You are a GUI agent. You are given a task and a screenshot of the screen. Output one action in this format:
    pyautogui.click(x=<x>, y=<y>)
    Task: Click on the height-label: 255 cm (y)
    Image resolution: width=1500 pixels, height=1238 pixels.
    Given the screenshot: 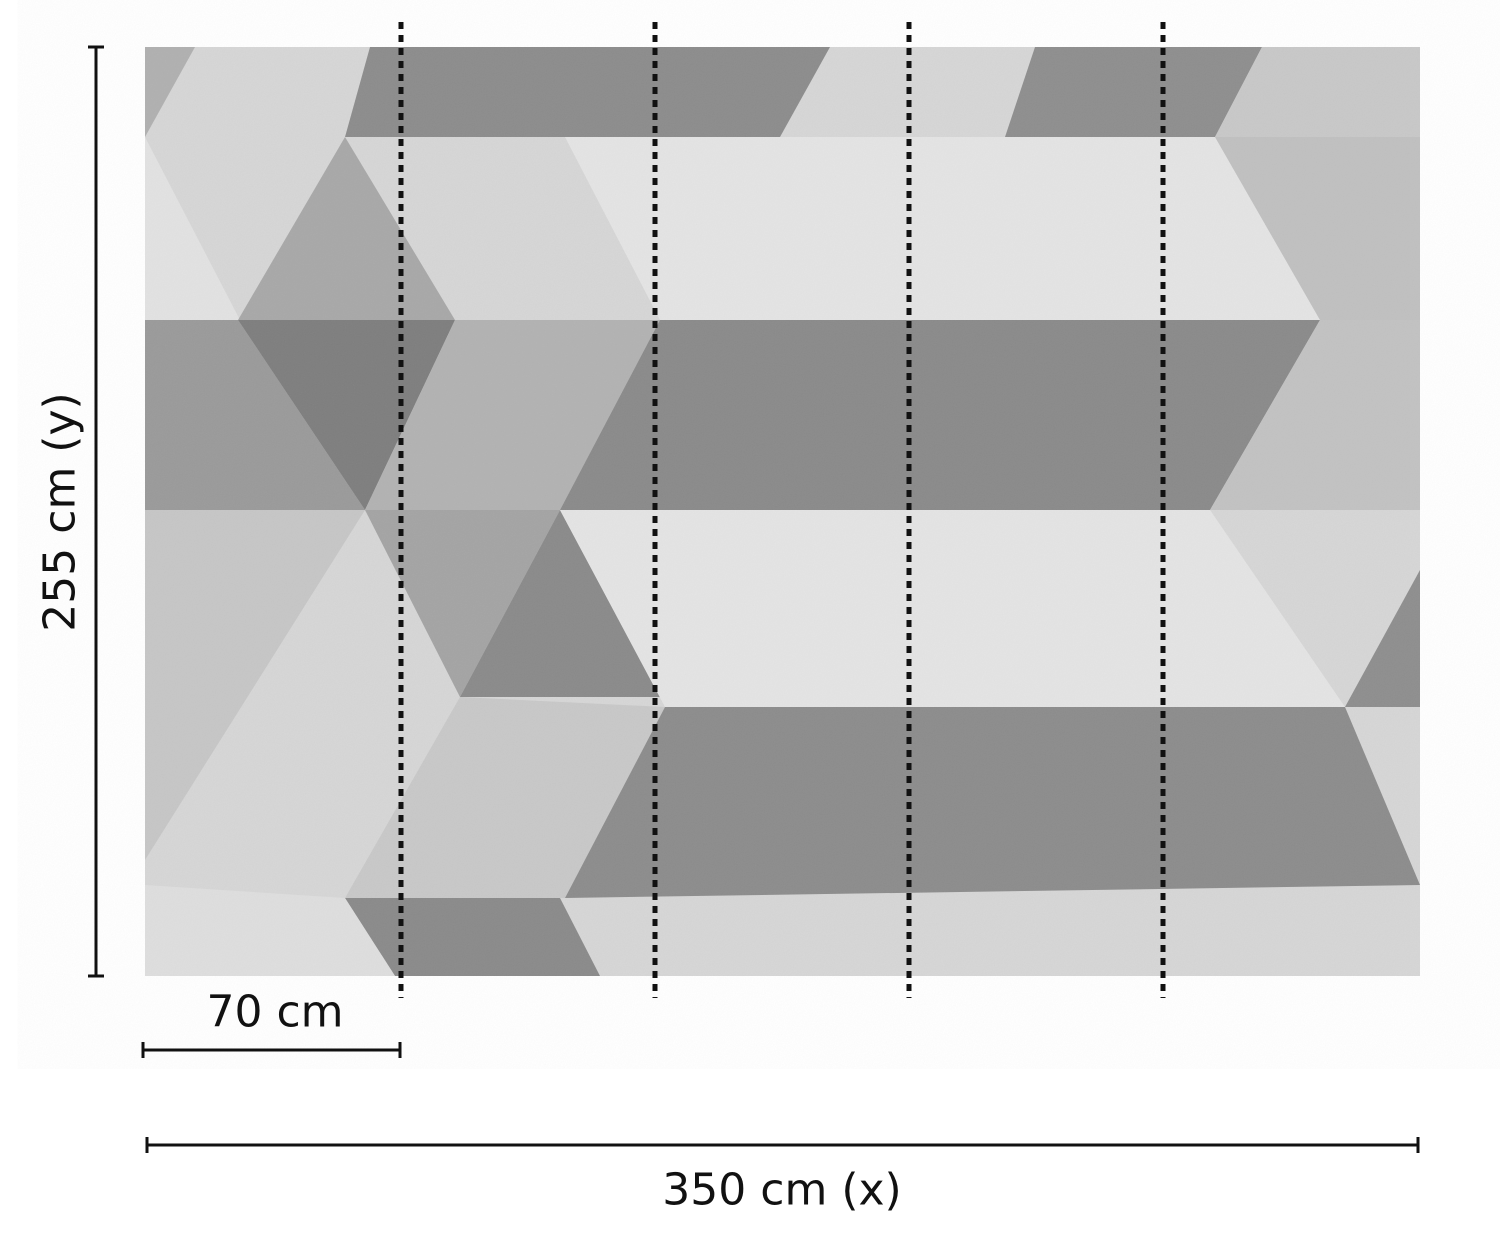 What is the action you would take?
    pyautogui.click(x=60, y=512)
    